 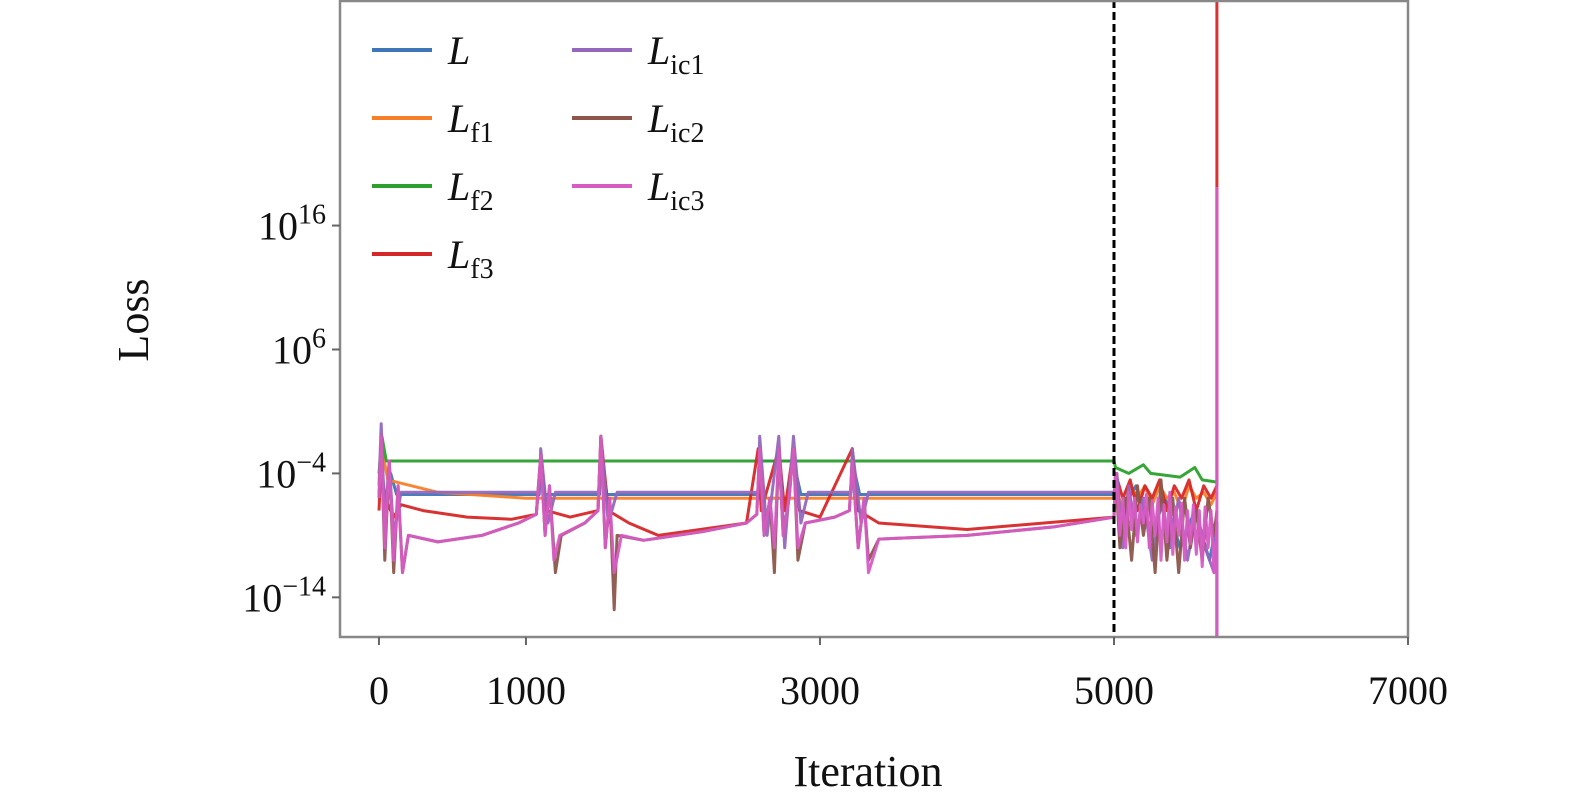 What do you see at coordinates (820, 690) in the screenshot?
I see `x-tick-label: 3000` at bounding box center [820, 690].